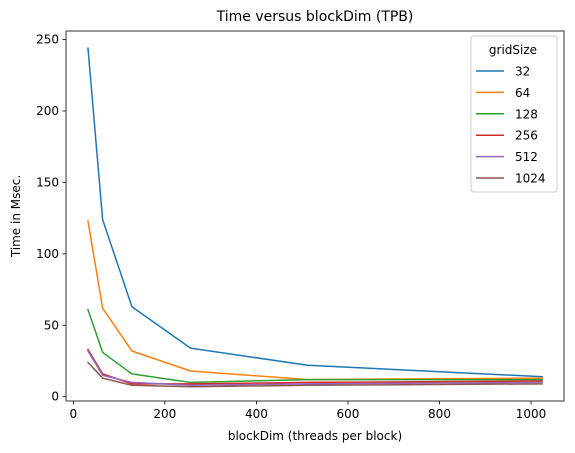 This screenshot has width=575, height=453. Describe the element at coordinates (526, 157) in the screenshot. I see `legend-label-512: 512` at that location.